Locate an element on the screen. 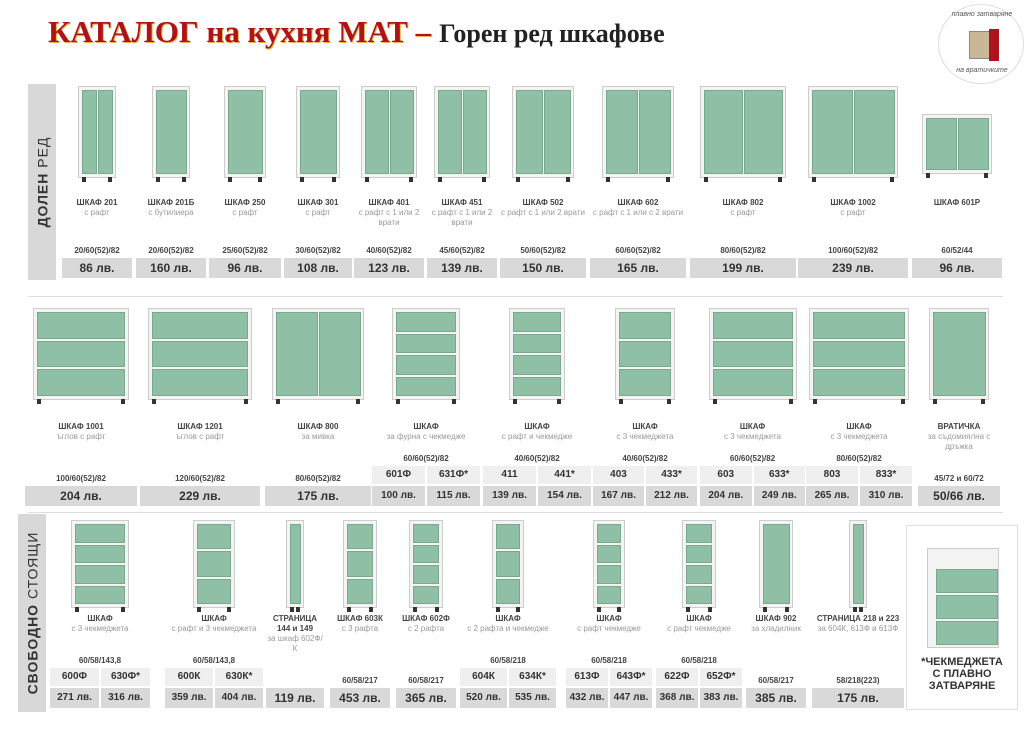 The width and height of the screenshot is (1031, 733). catalog-item: ШКАФ 802 с рафт 80/60(52)/82 199 лв. is located at coordinates (743, 366).